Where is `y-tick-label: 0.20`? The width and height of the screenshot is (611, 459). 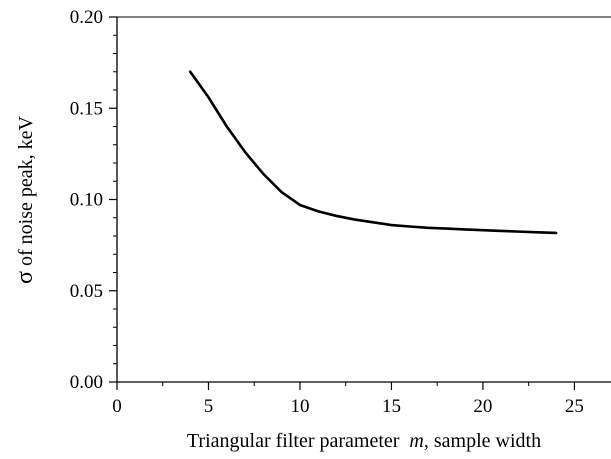 y-tick-label: 0.20 is located at coordinates (86, 17).